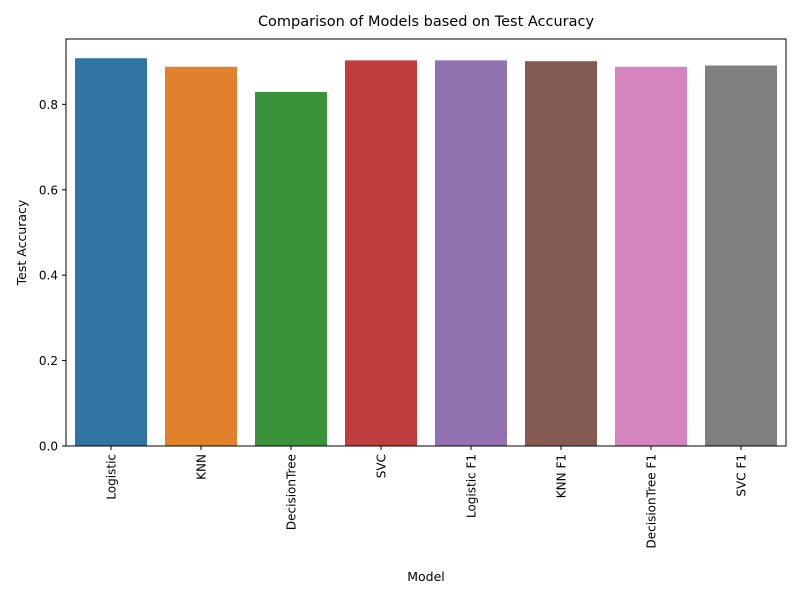 The image size is (800, 604). I want to click on y-tick-label: 0.0, so click(48, 447).